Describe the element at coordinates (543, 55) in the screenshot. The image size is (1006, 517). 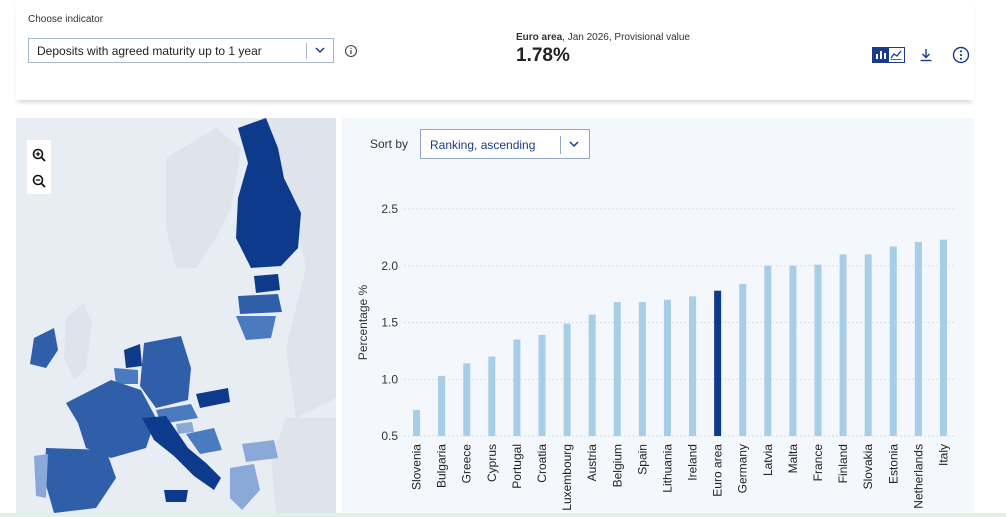
I see `kpi-value: 1.78%` at that location.